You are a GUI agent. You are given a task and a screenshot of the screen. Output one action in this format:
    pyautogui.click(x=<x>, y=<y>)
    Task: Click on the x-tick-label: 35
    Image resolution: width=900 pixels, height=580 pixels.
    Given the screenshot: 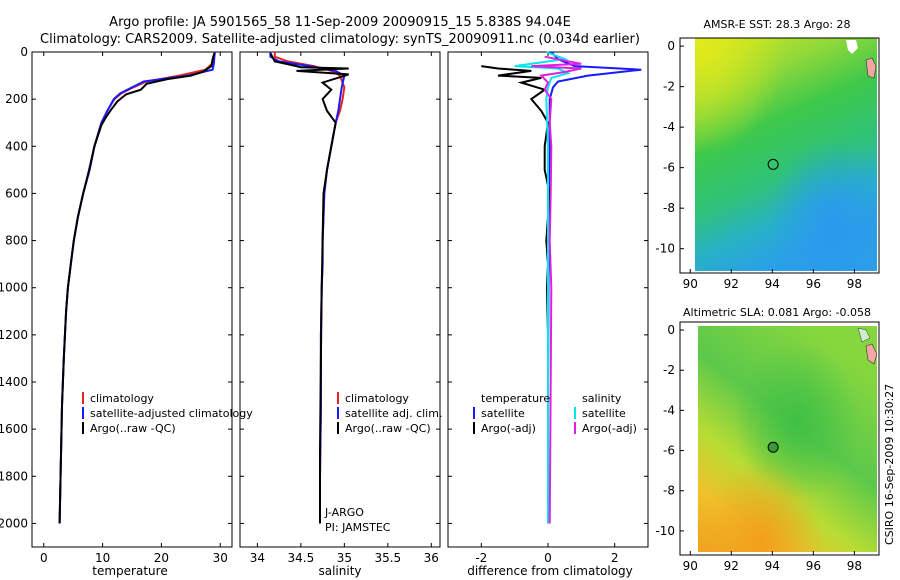 What is the action you would take?
    pyautogui.click(x=344, y=558)
    